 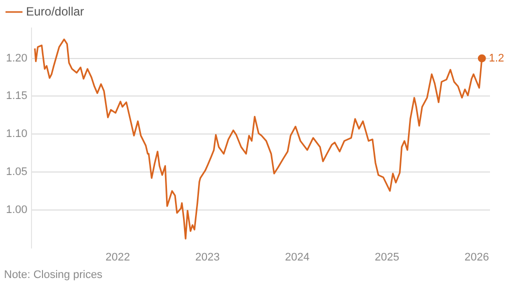 What do you see at coordinates (17, 134) in the screenshot?
I see `y-tick-label: 1.10` at bounding box center [17, 134].